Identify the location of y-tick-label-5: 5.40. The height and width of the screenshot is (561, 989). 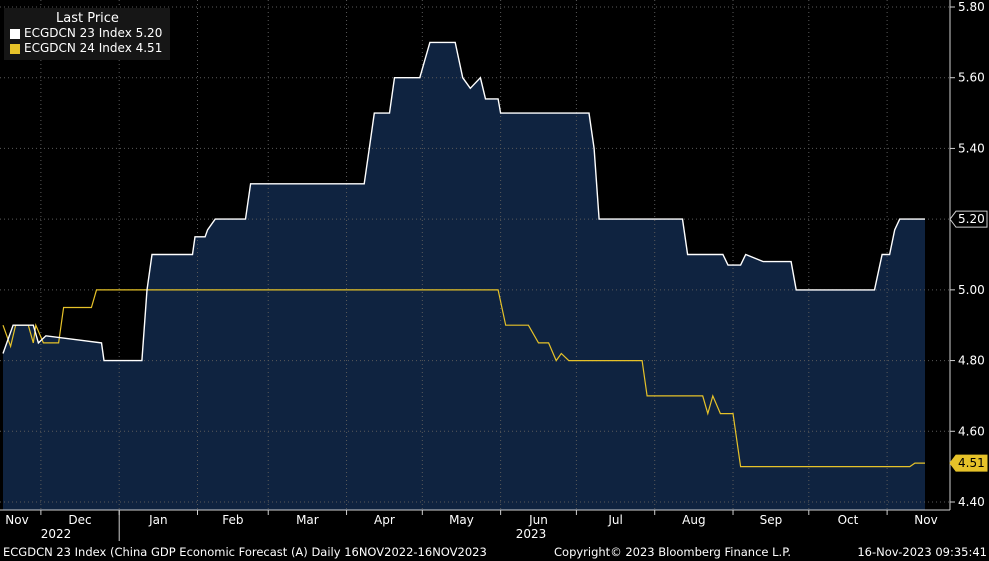
(971, 148).